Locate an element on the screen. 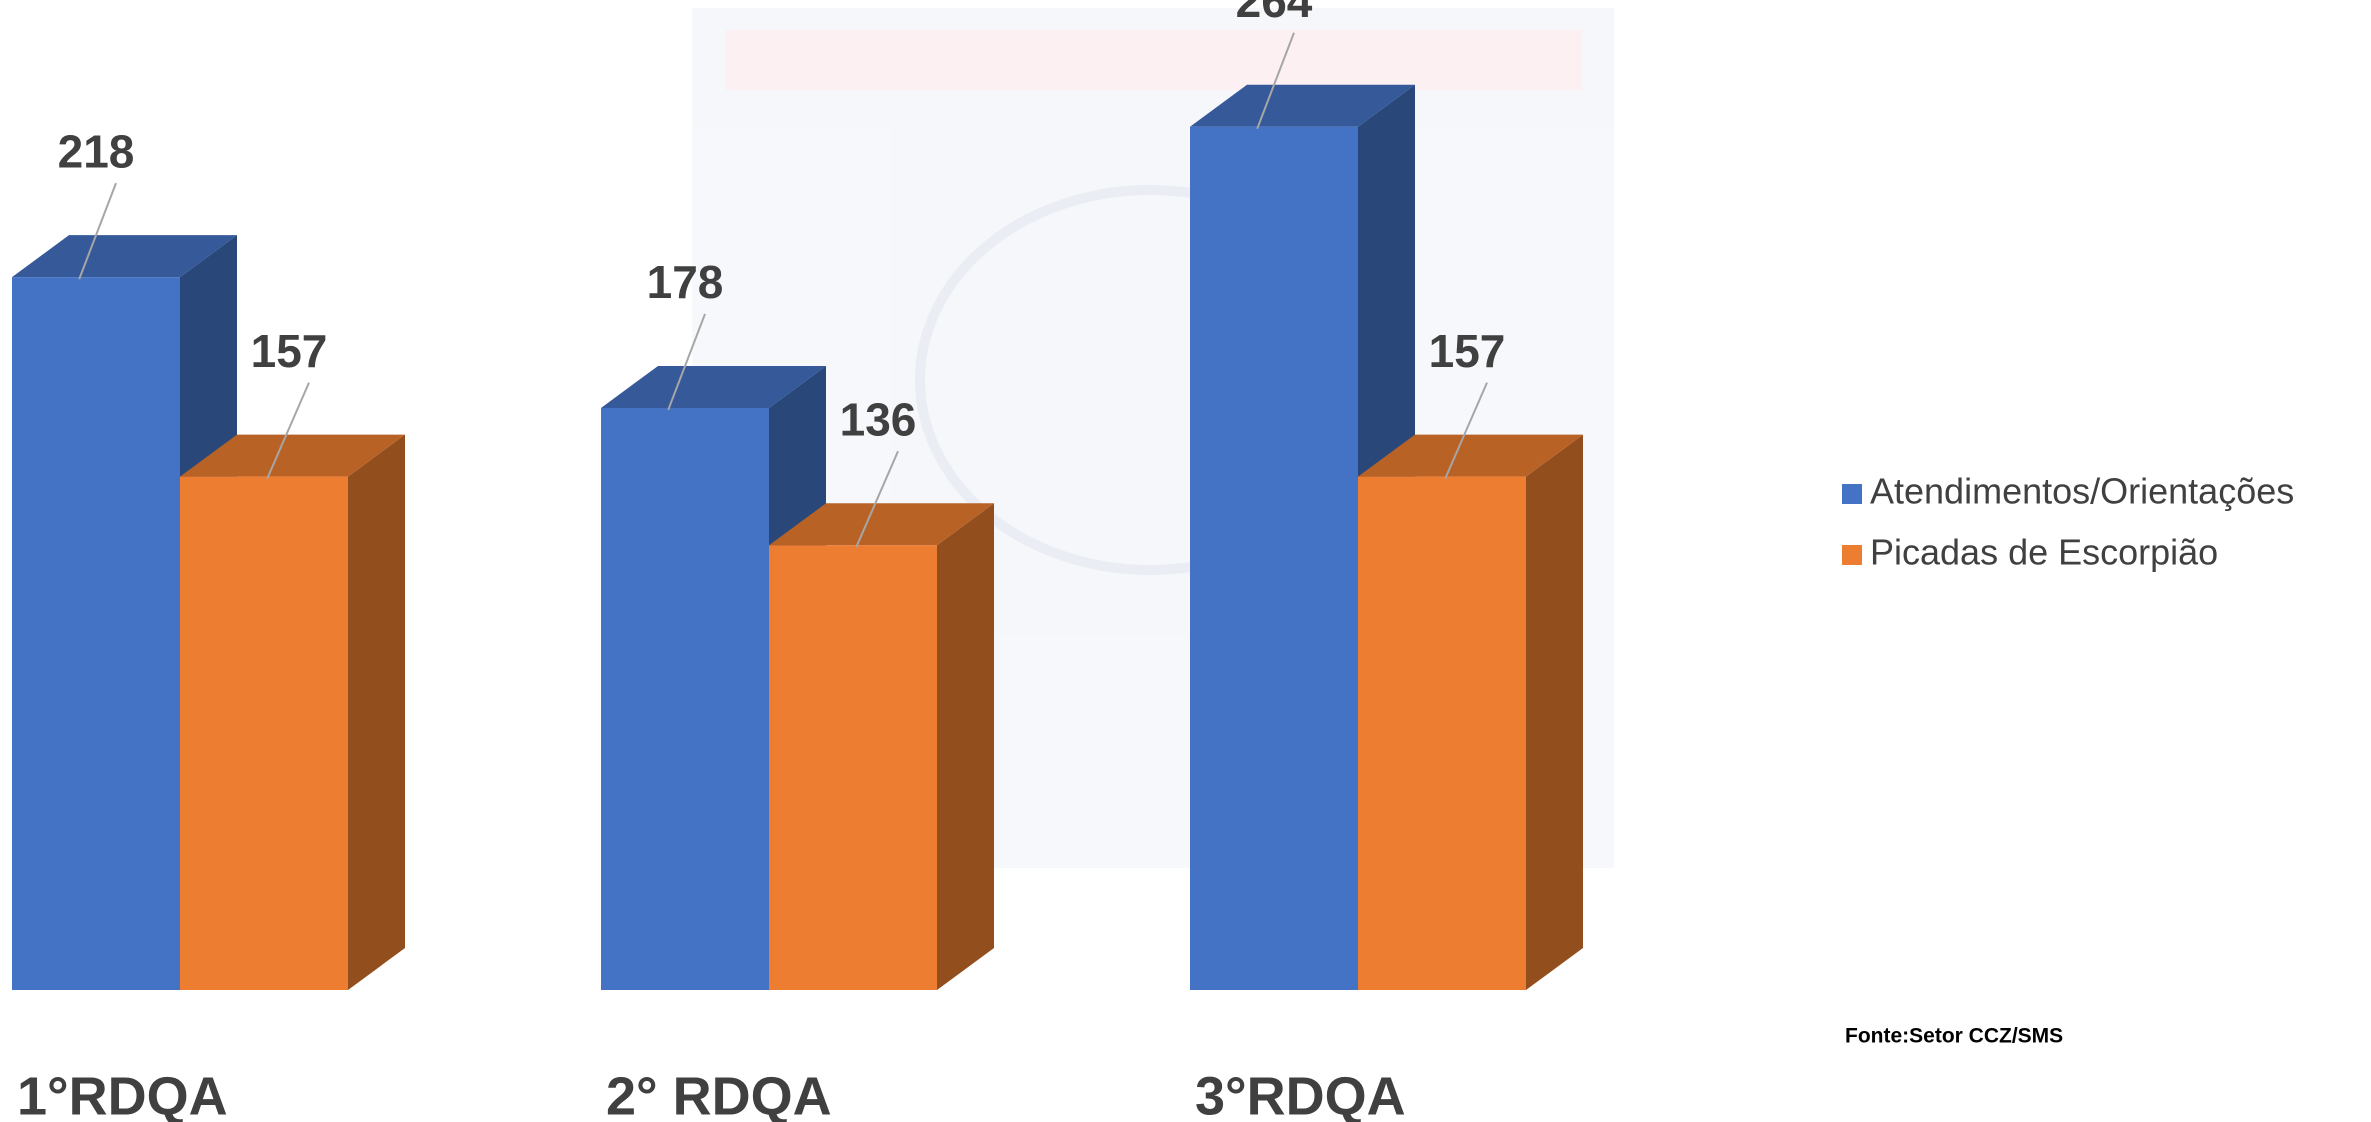 The width and height of the screenshot is (2371, 1122). x-tick-label: 2° RDQA is located at coordinates (719, 1094).